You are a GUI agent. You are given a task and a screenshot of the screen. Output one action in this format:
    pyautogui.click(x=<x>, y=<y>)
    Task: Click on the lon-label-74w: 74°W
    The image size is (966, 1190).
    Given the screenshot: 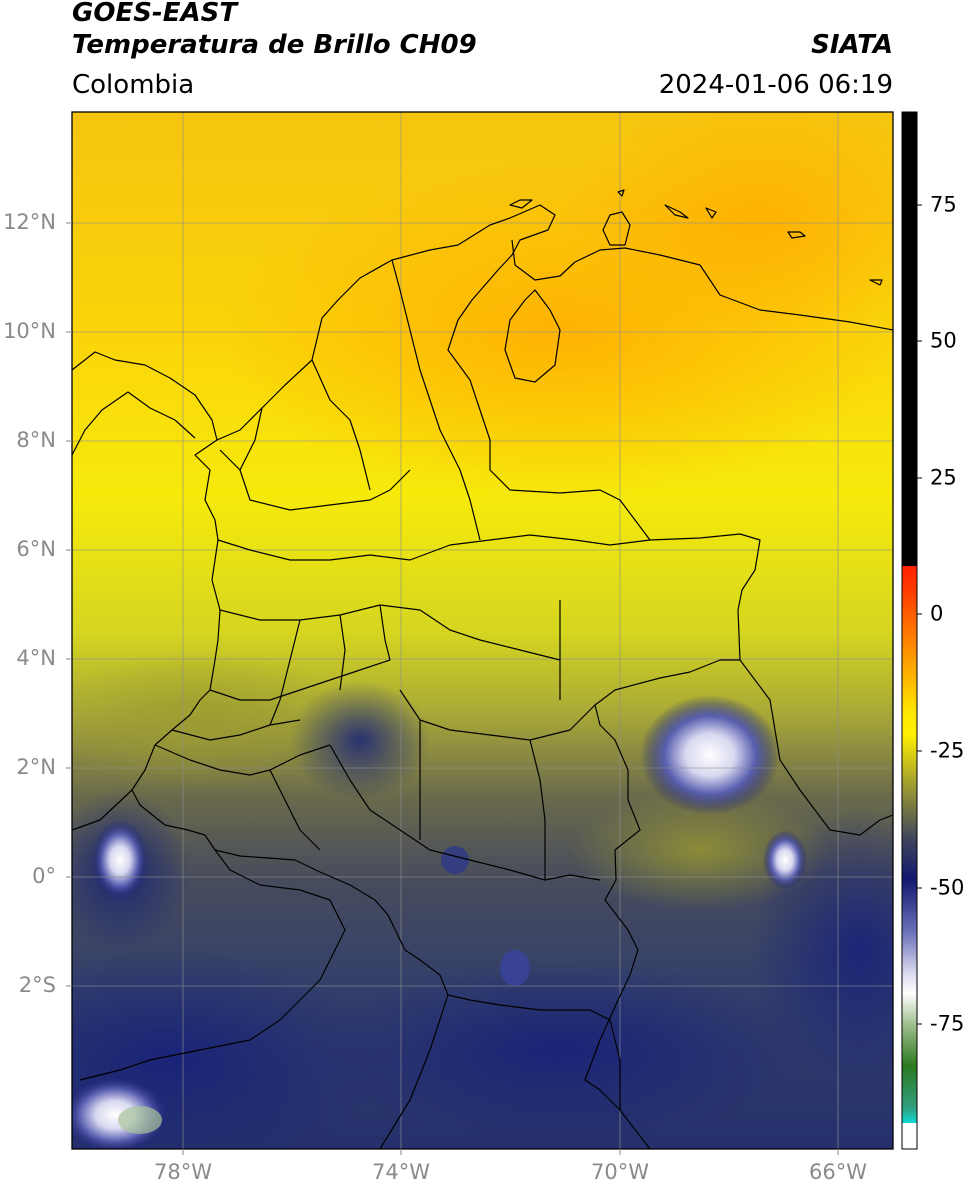 What is the action you would take?
    pyautogui.click(x=401, y=1172)
    